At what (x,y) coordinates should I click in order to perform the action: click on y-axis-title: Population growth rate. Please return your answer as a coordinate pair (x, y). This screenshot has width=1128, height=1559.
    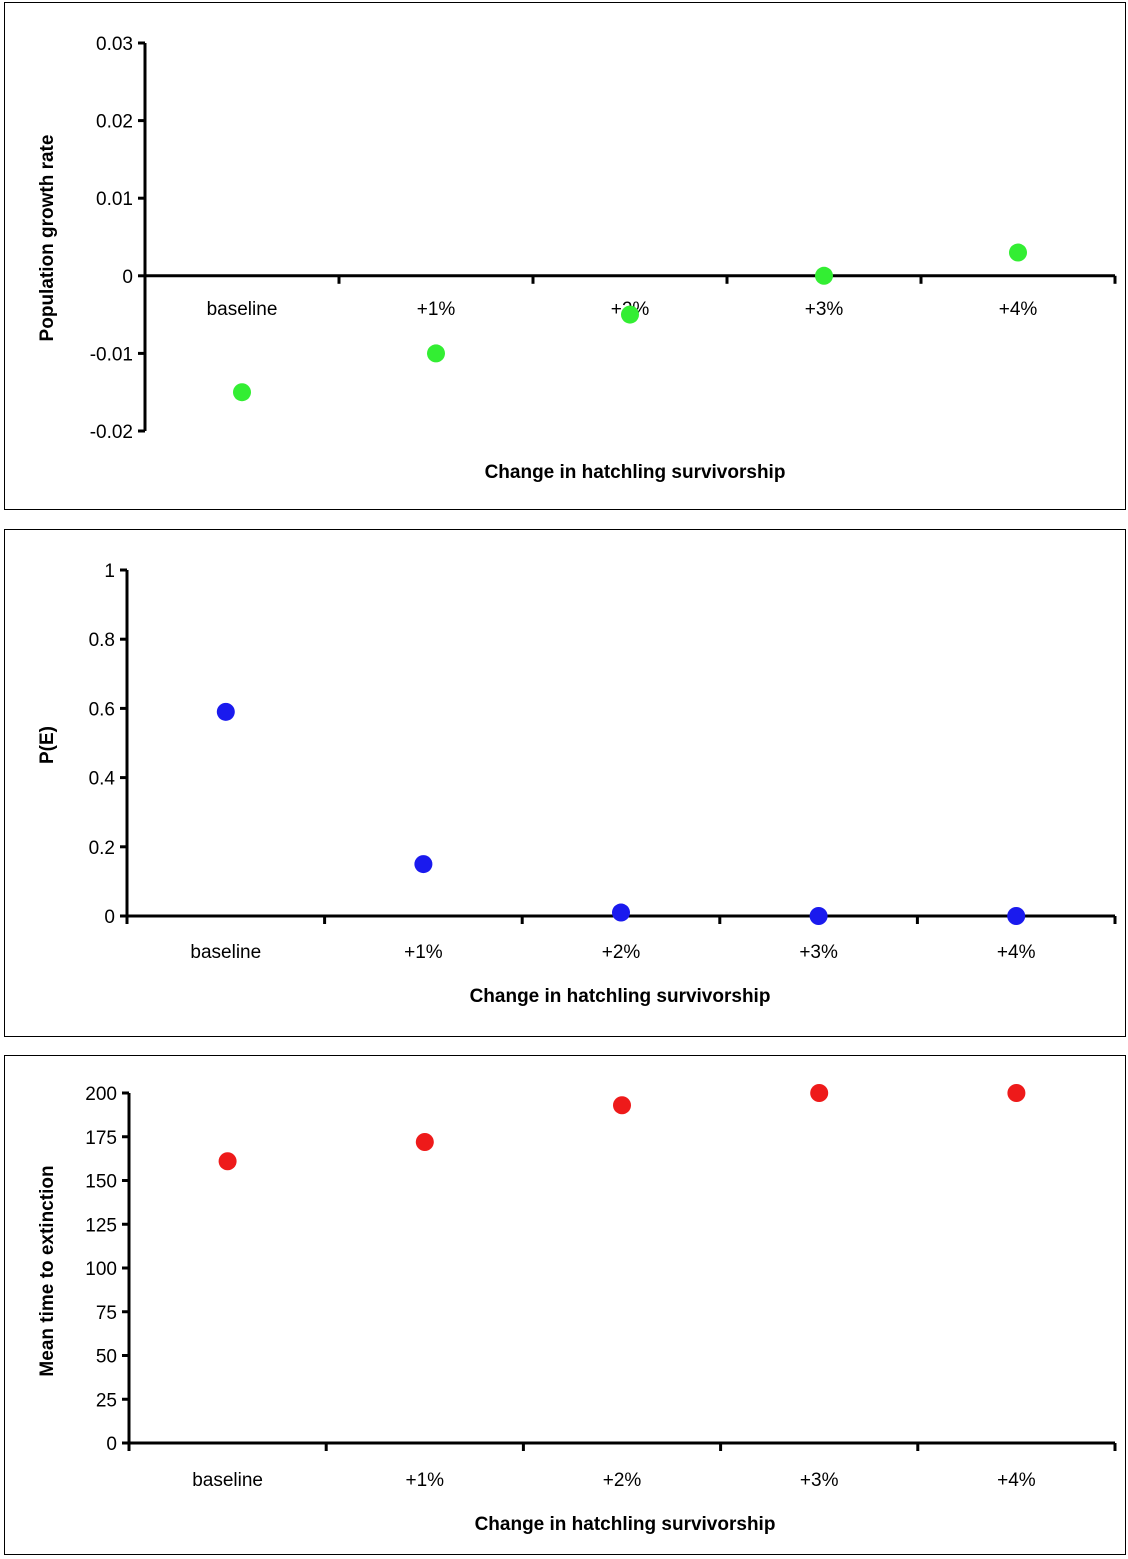
    Looking at the image, I should click on (47, 238).